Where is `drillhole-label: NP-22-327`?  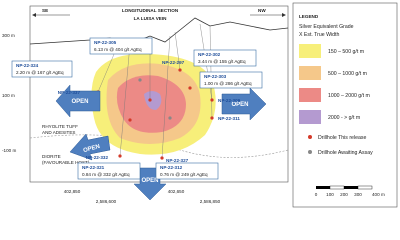 drillhole-label: NP-22-327 is located at coordinates (177, 160).